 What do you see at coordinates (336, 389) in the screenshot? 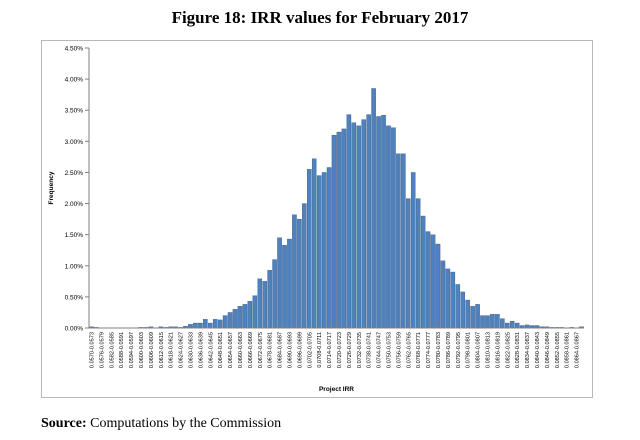
I see `x-axis-title: Project IRR` at bounding box center [336, 389].